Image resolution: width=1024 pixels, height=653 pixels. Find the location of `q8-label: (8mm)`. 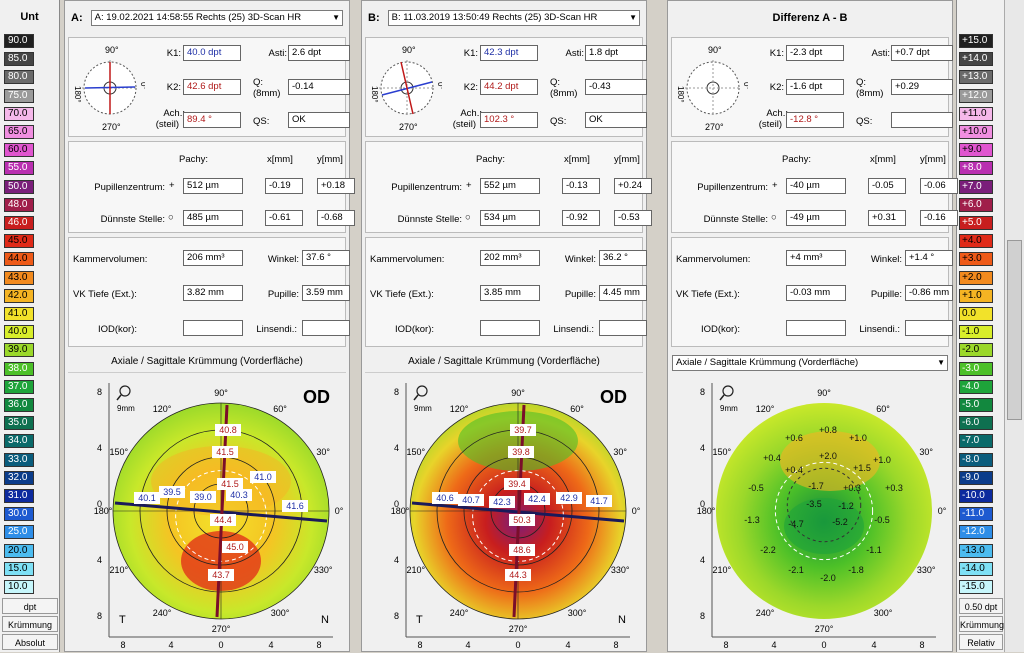

q8-label: (8mm) is located at coordinates (870, 93).